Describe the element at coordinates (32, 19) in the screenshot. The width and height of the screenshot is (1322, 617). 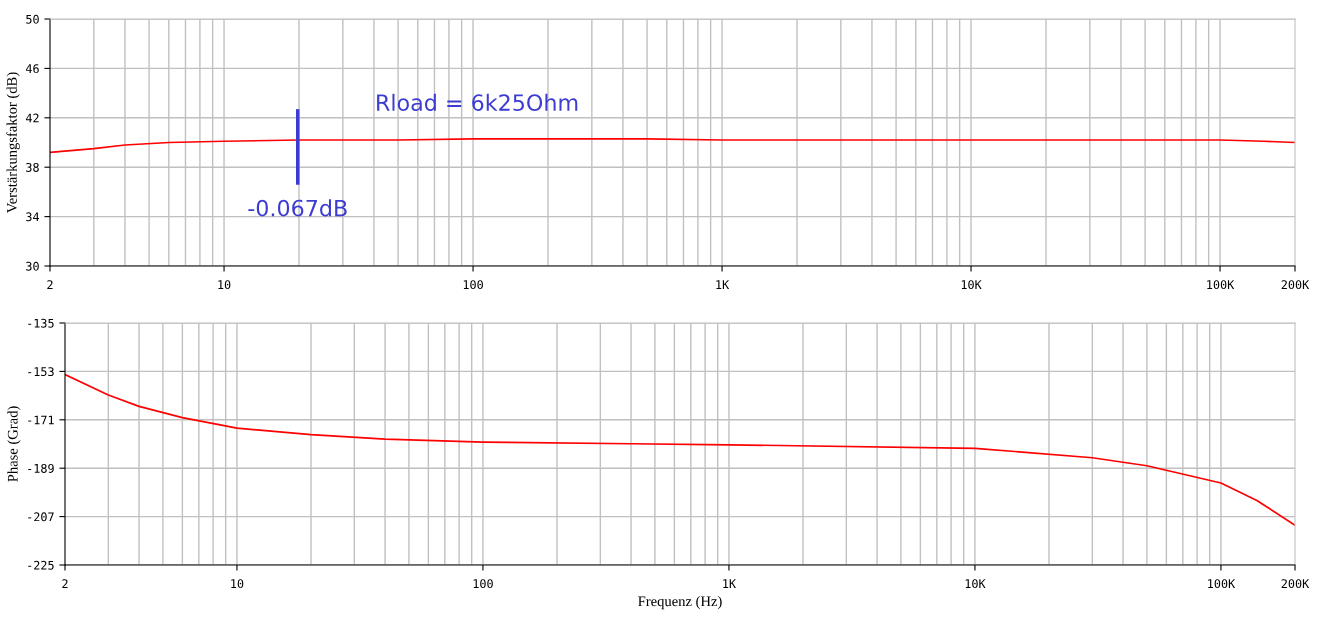
I see `y-tick-label: 50` at that location.